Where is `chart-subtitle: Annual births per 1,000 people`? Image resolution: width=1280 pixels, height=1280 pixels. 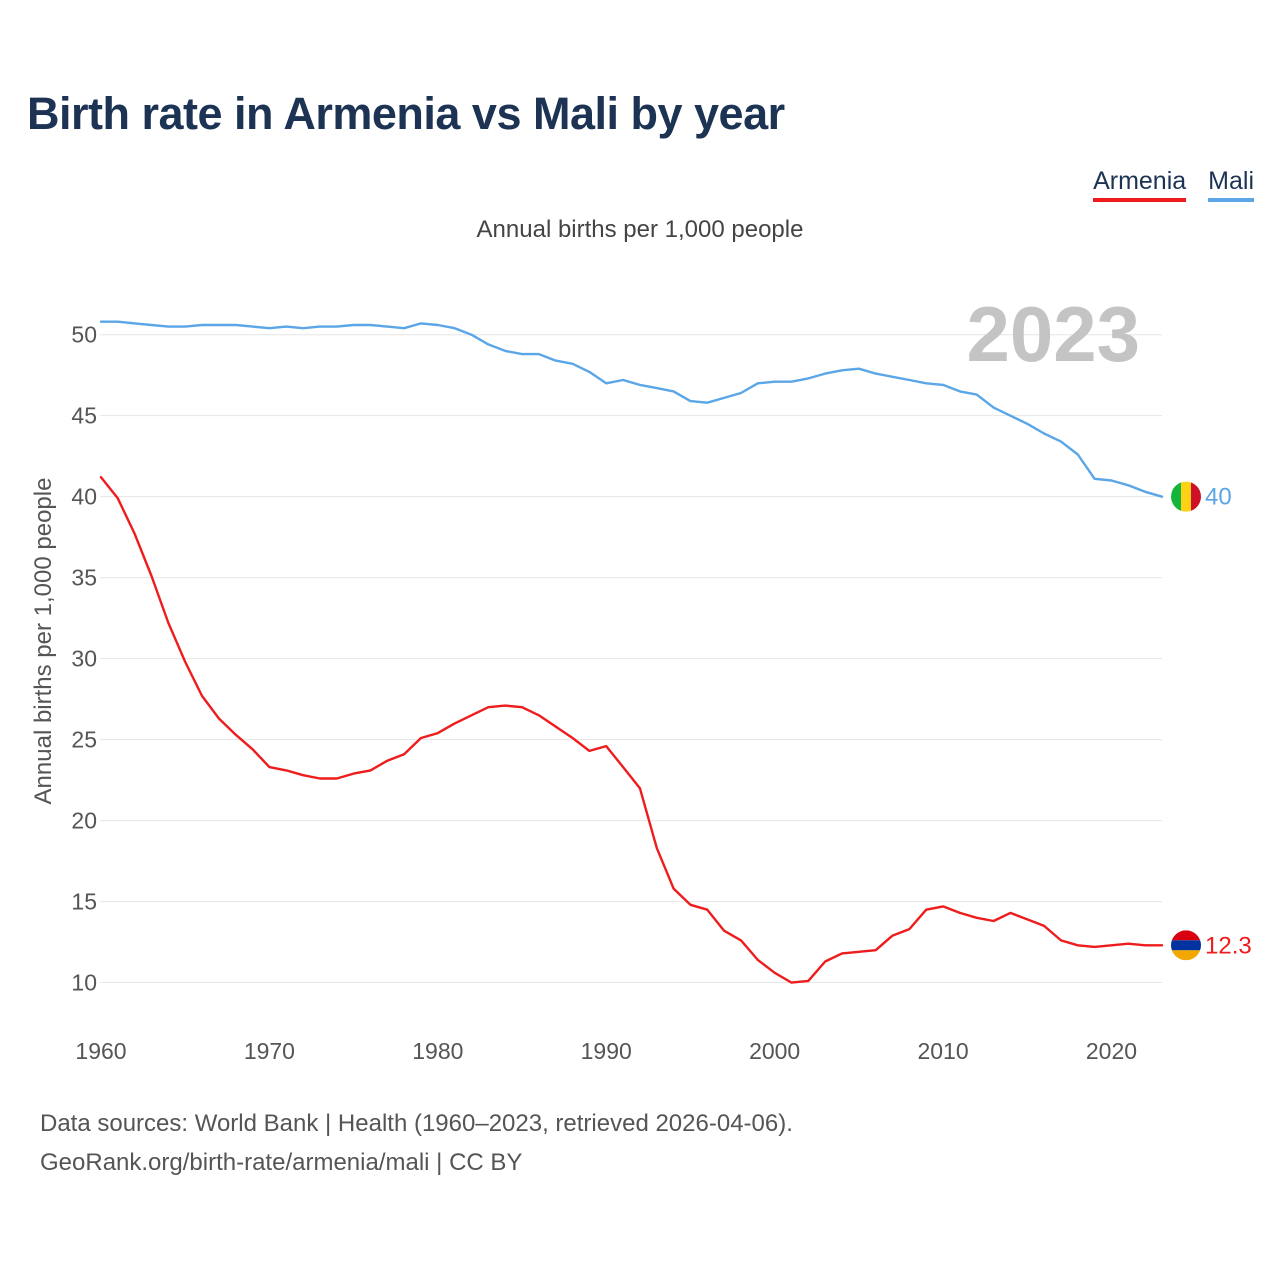
chart-subtitle: Annual births per 1,000 people is located at coordinates (640, 229).